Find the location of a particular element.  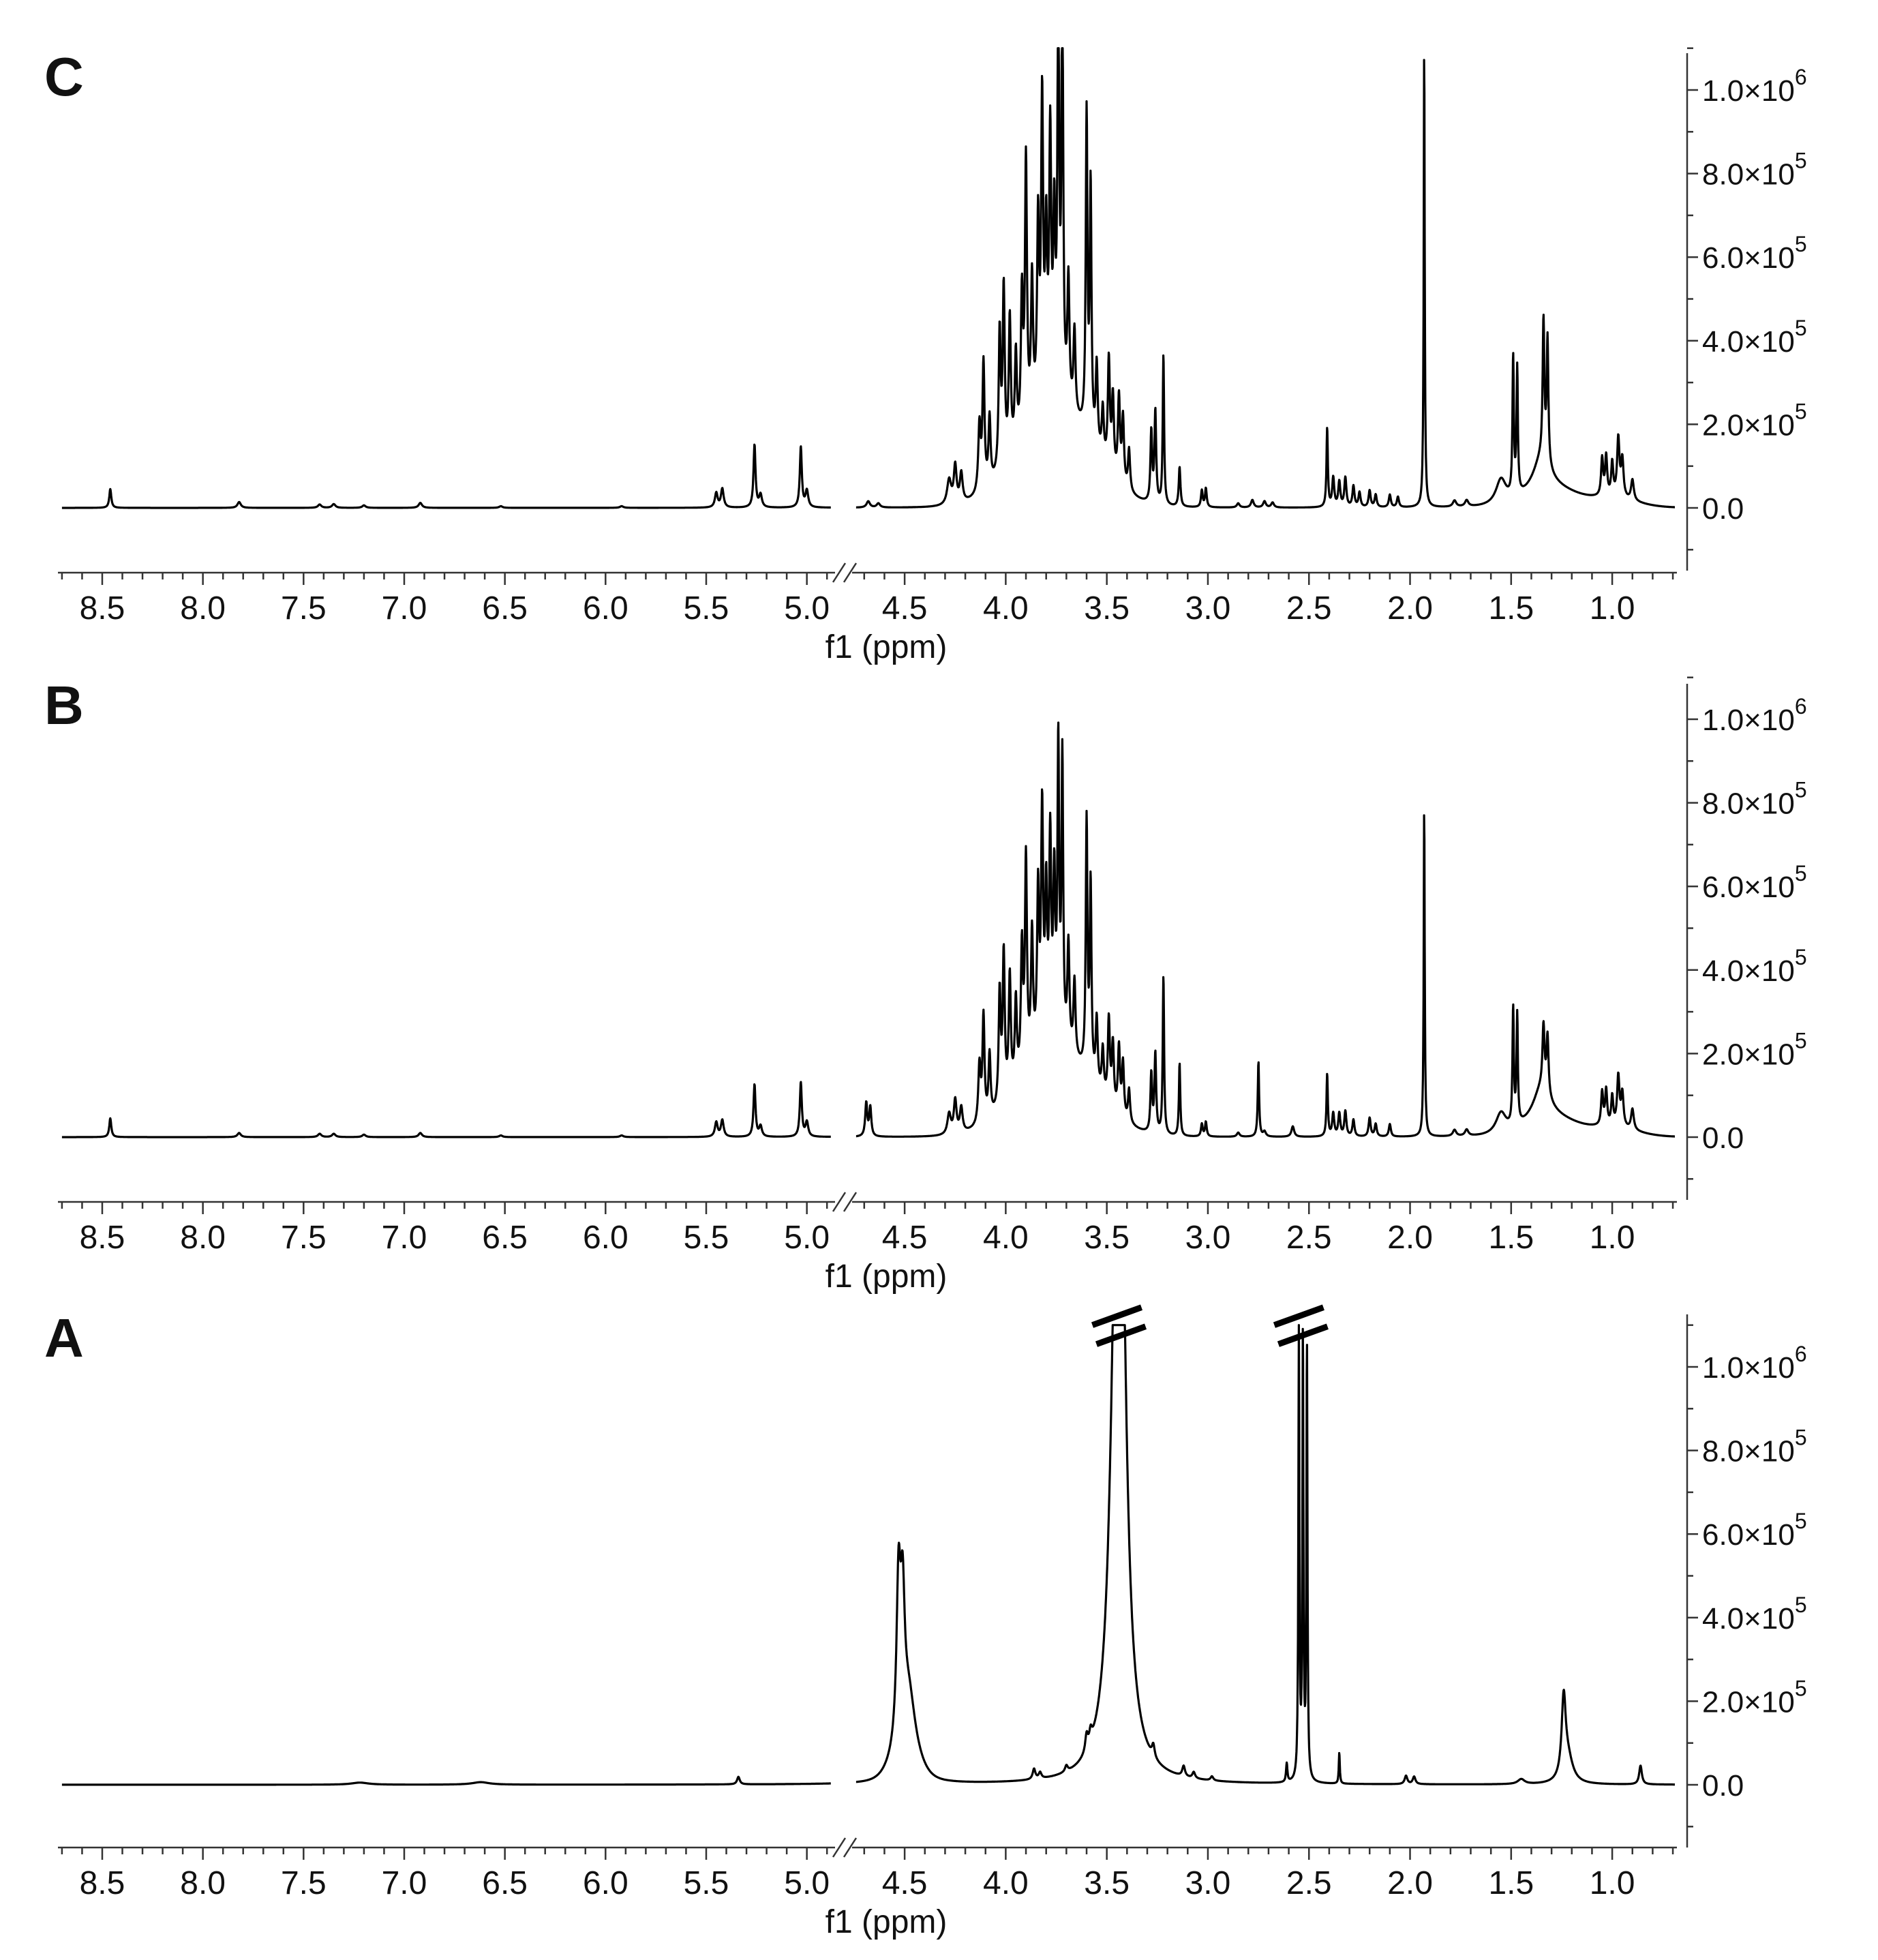

panel-label: A is located at coordinates (64, 1338).